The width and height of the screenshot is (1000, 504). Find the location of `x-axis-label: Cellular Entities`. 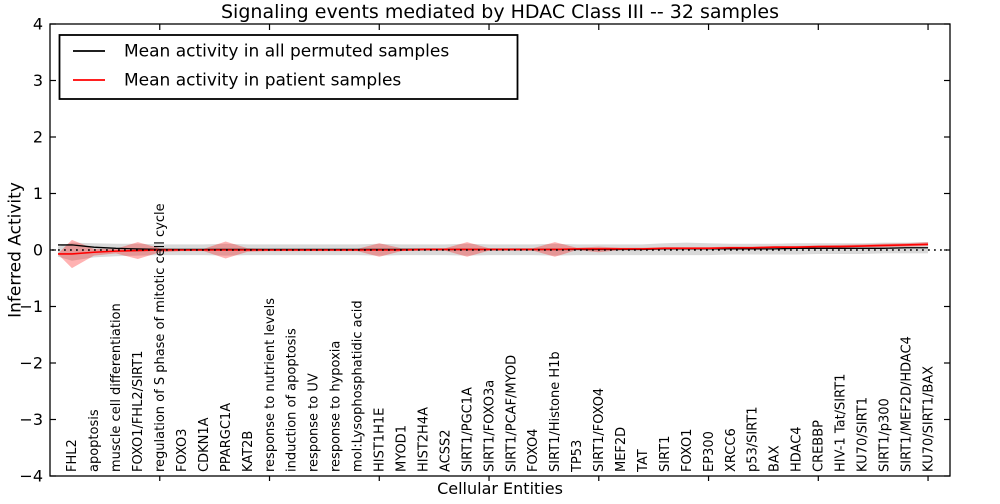

x-axis-label: Cellular Entities is located at coordinates (500, 488).